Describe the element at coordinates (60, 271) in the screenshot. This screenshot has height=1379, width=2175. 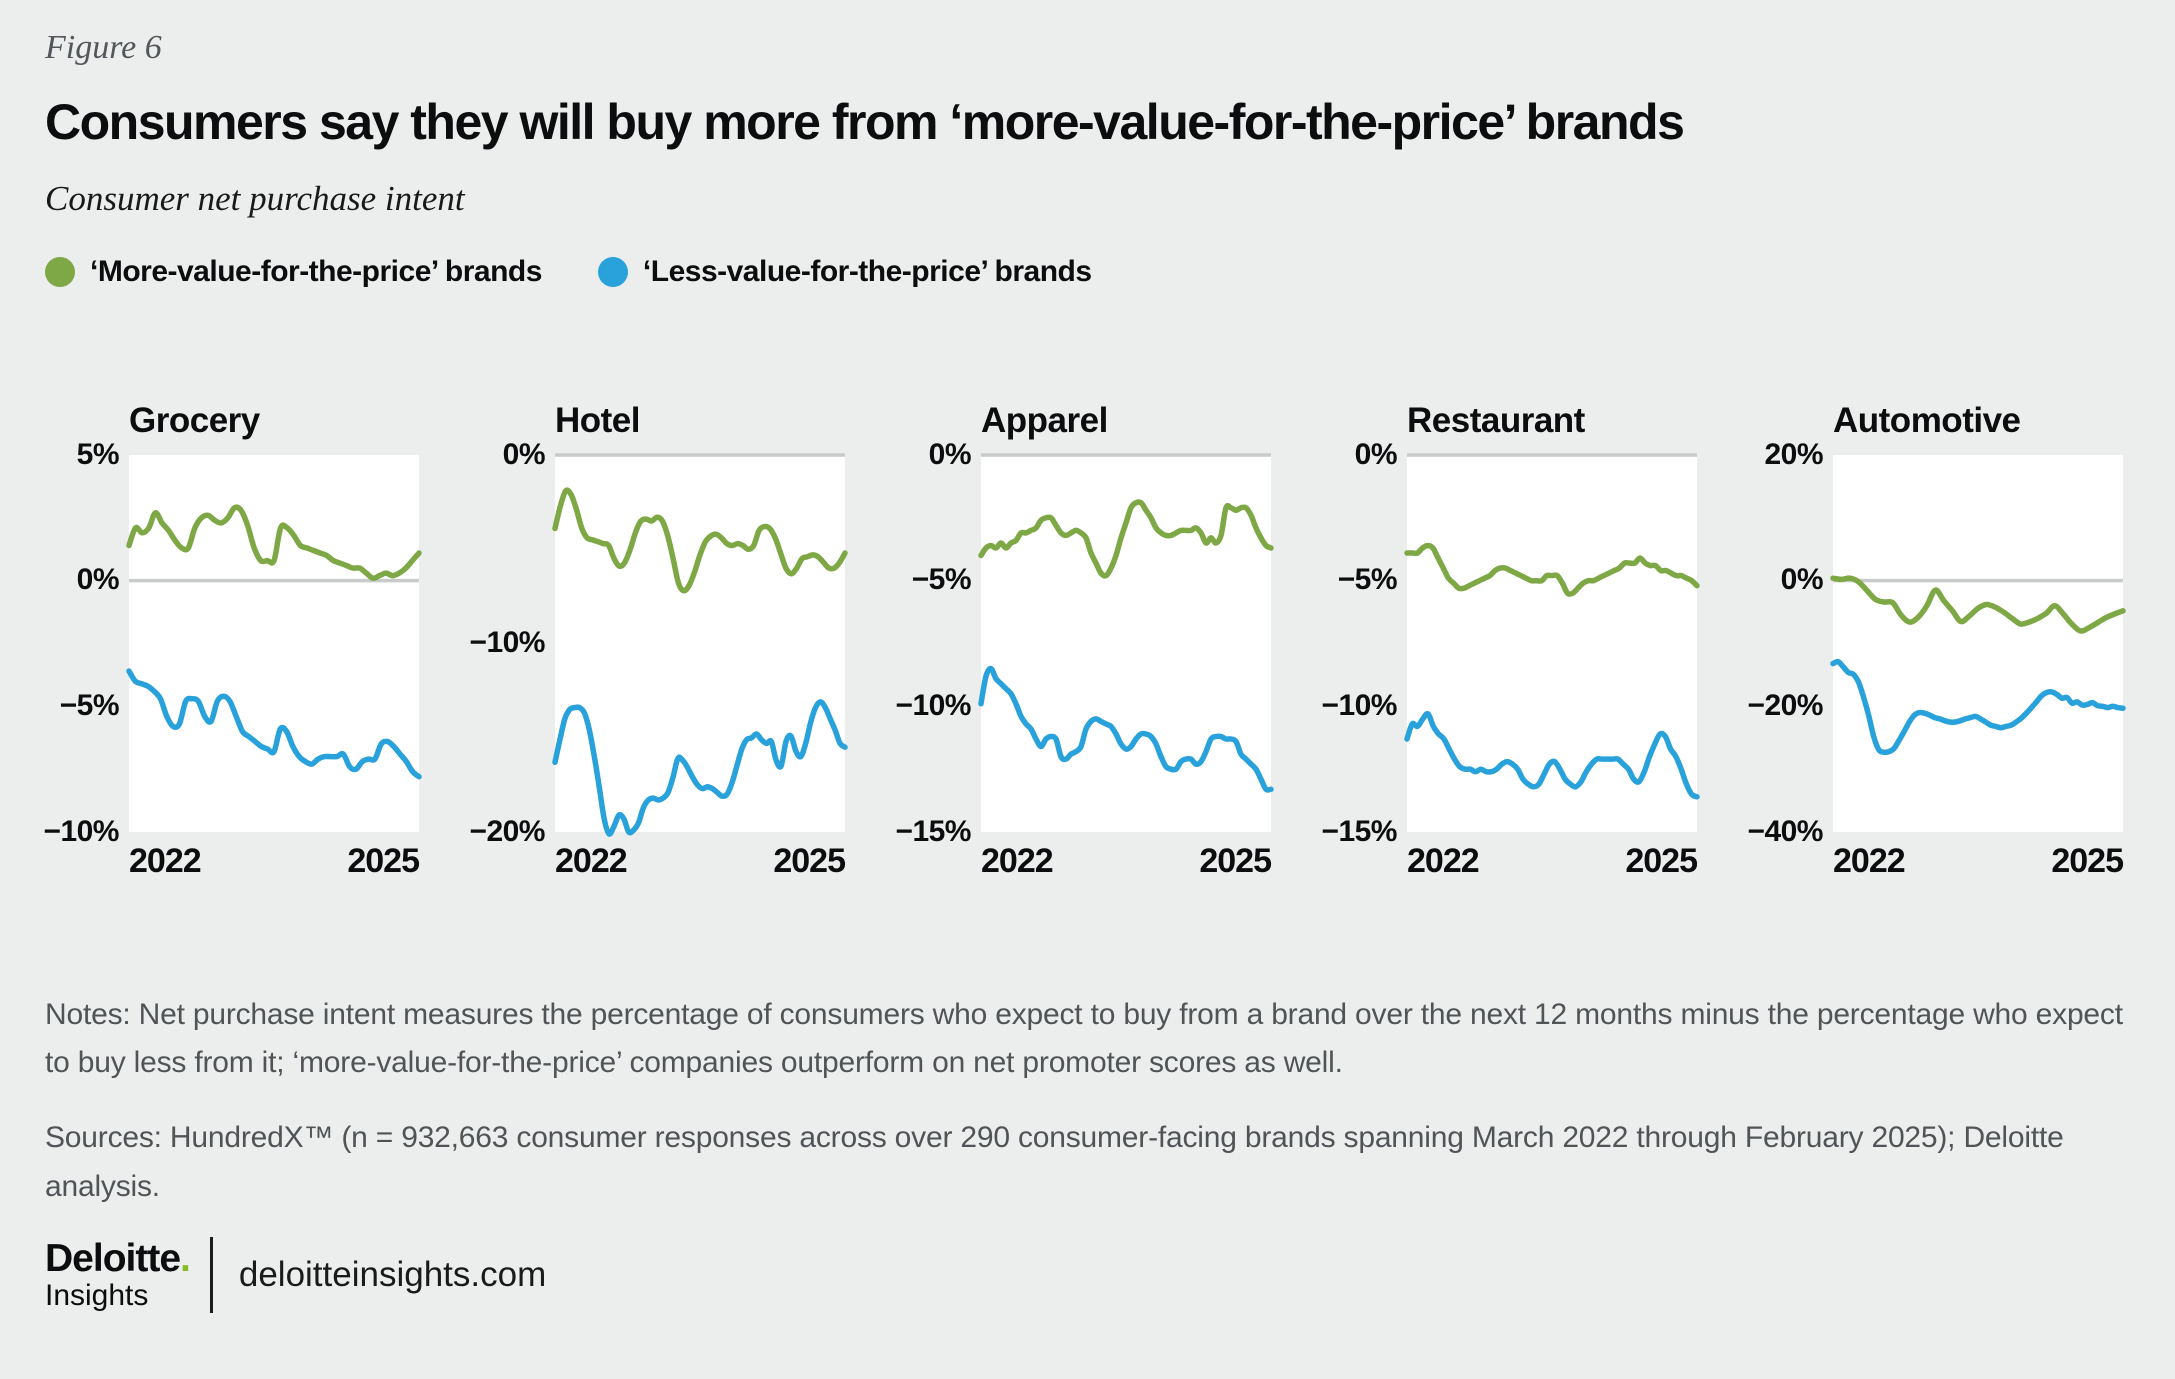
I see `more-value-legend-dot` at that location.